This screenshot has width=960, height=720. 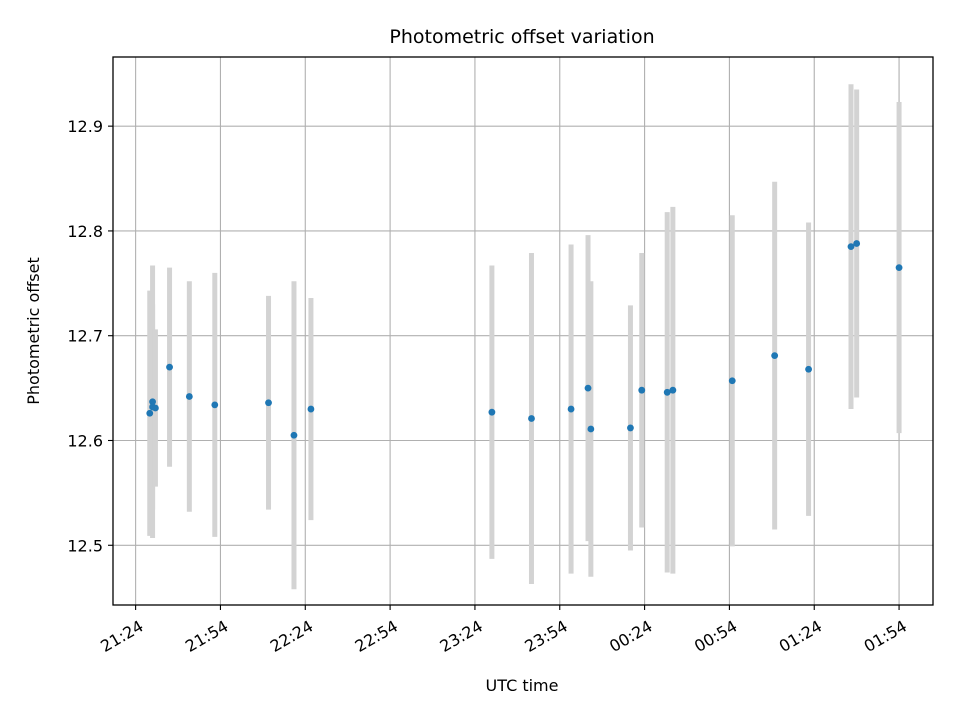 I want to click on y-tick-label: 12.9, so click(x=85, y=126).